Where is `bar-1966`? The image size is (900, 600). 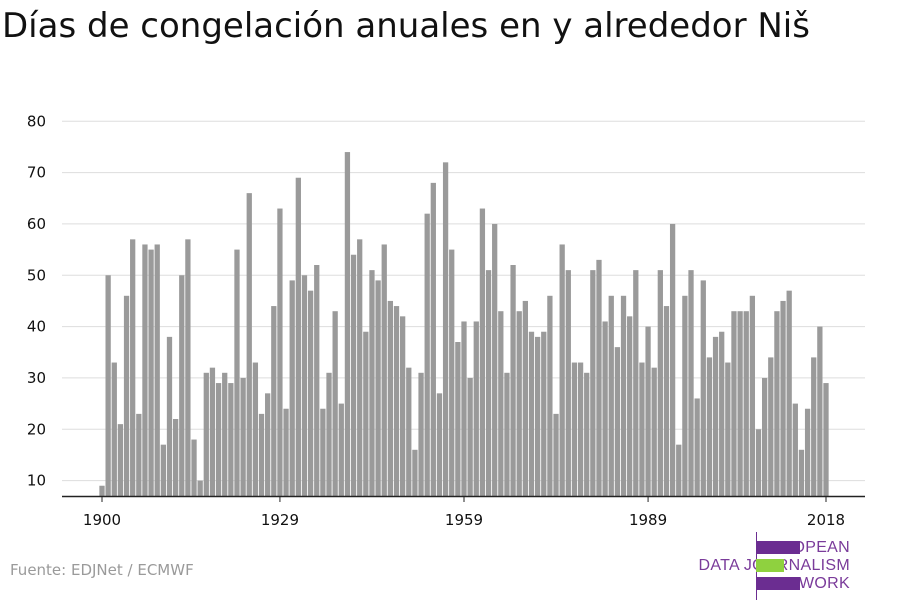
bar-1966 is located at coordinates (507, 434).